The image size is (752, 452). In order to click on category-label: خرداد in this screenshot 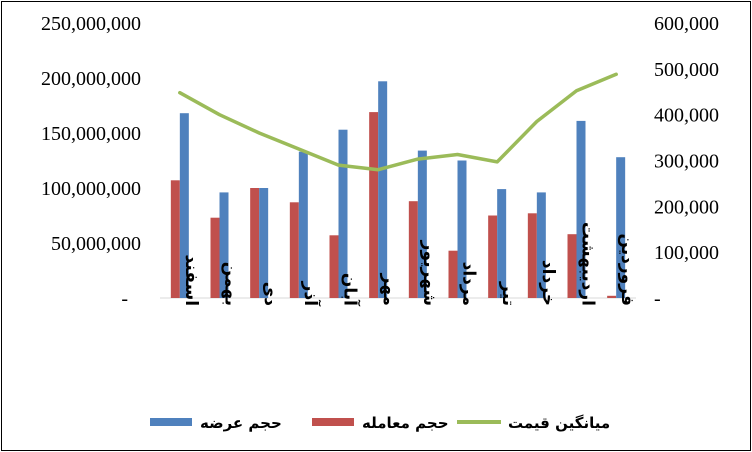, I will do `click(548, 283)`.